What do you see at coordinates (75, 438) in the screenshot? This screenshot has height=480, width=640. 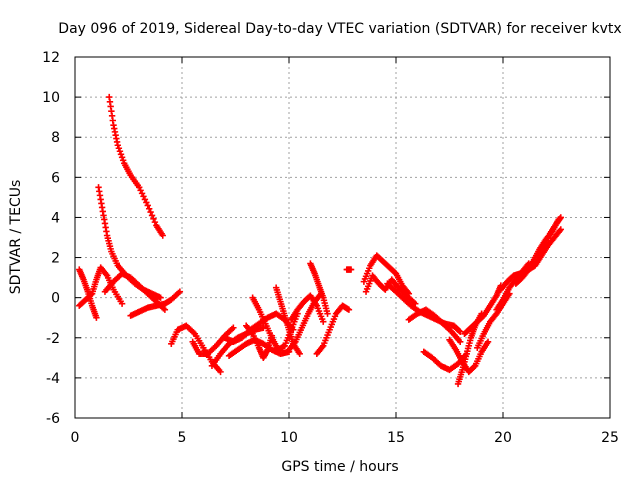 I see `x-tick-label: 0` at bounding box center [75, 438].